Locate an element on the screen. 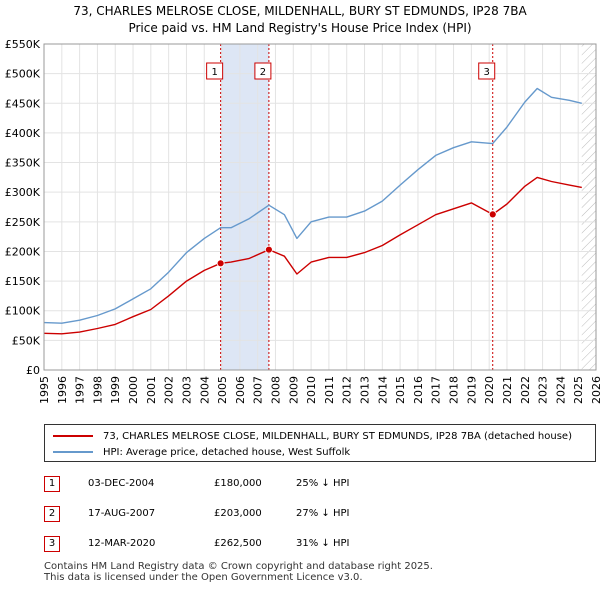 Image resolution: width=600 pixels, height=590 pixels. legend-swatch-property is located at coordinates (73, 436).